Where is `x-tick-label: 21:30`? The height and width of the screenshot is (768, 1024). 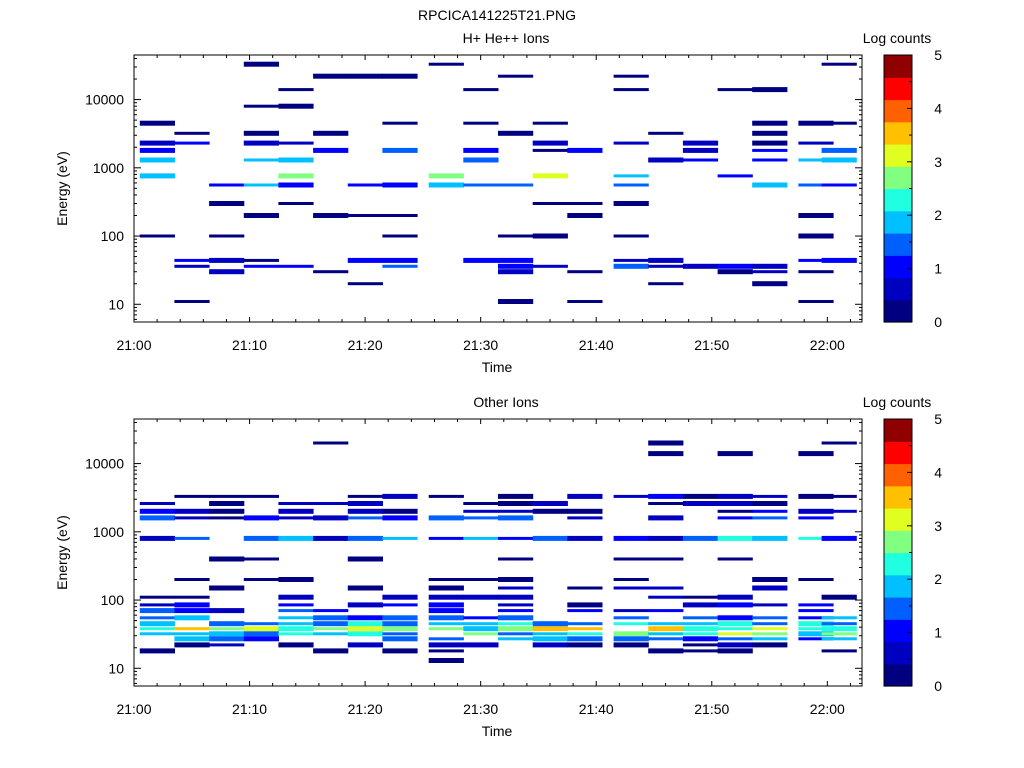
x-tick-label: 21:30 is located at coordinates (480, 709).